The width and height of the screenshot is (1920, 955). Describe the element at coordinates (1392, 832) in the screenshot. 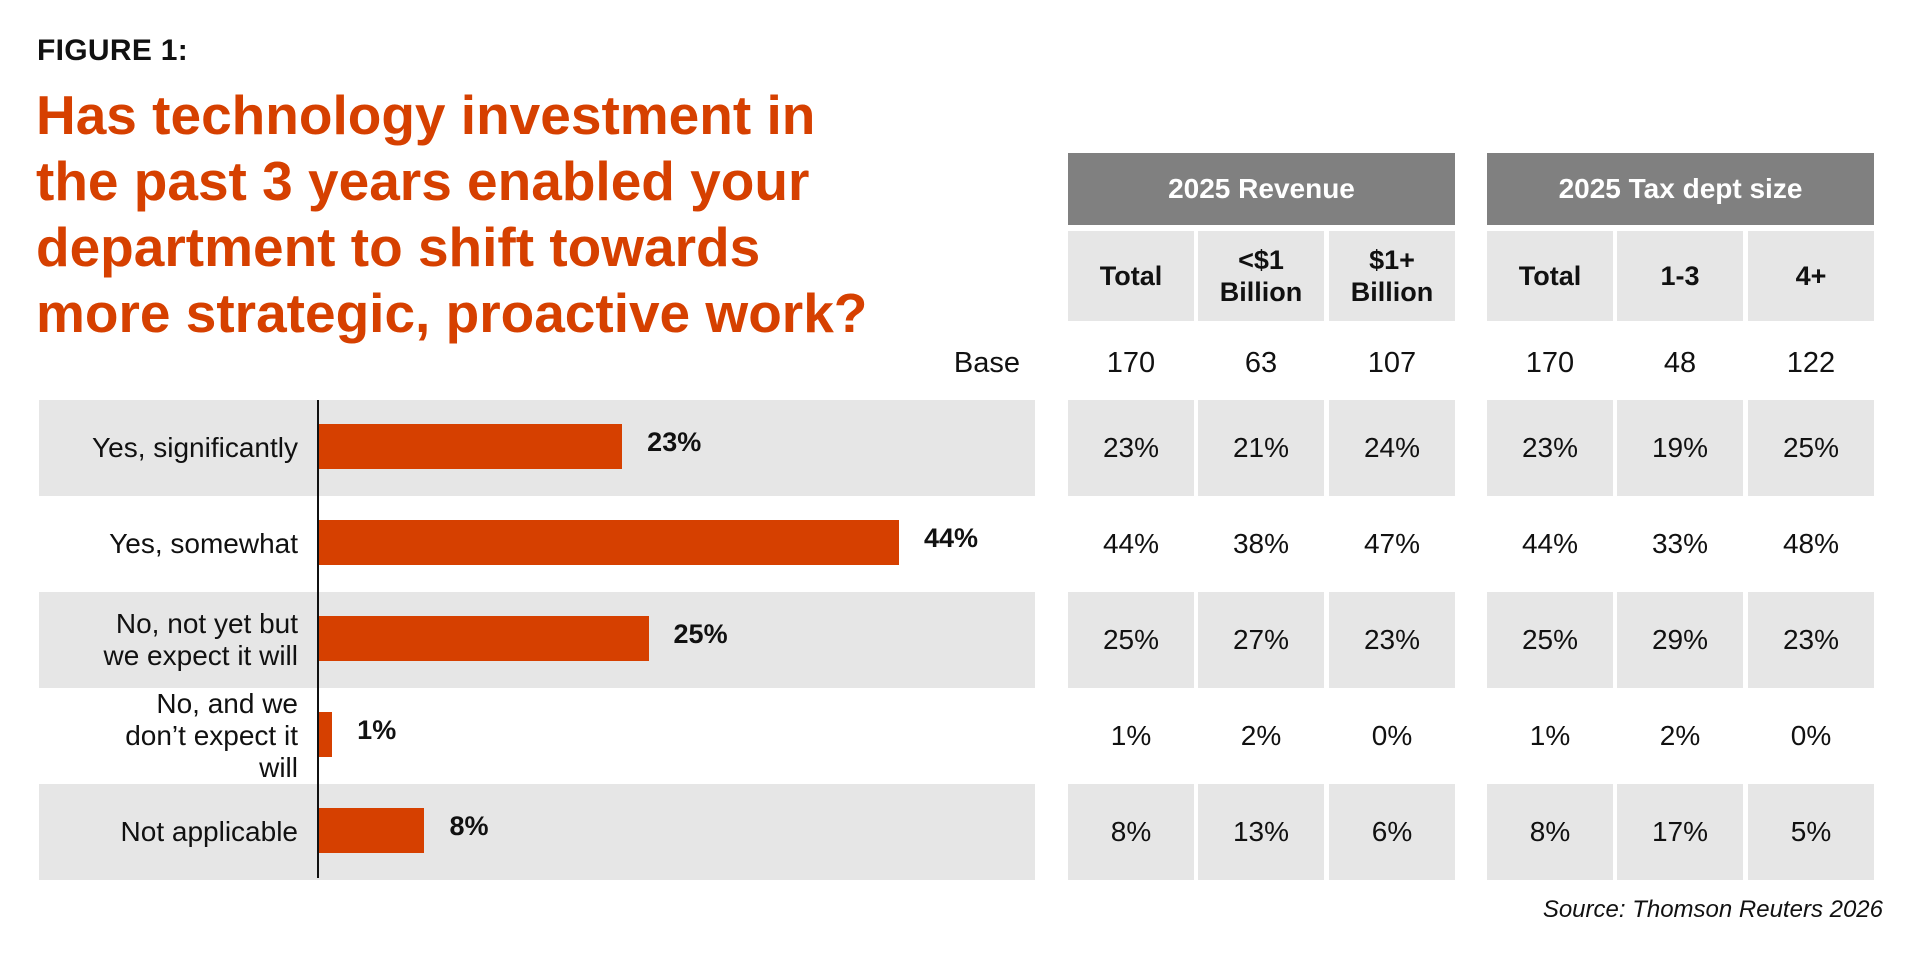

I see `table-cell: 6%` at that location.